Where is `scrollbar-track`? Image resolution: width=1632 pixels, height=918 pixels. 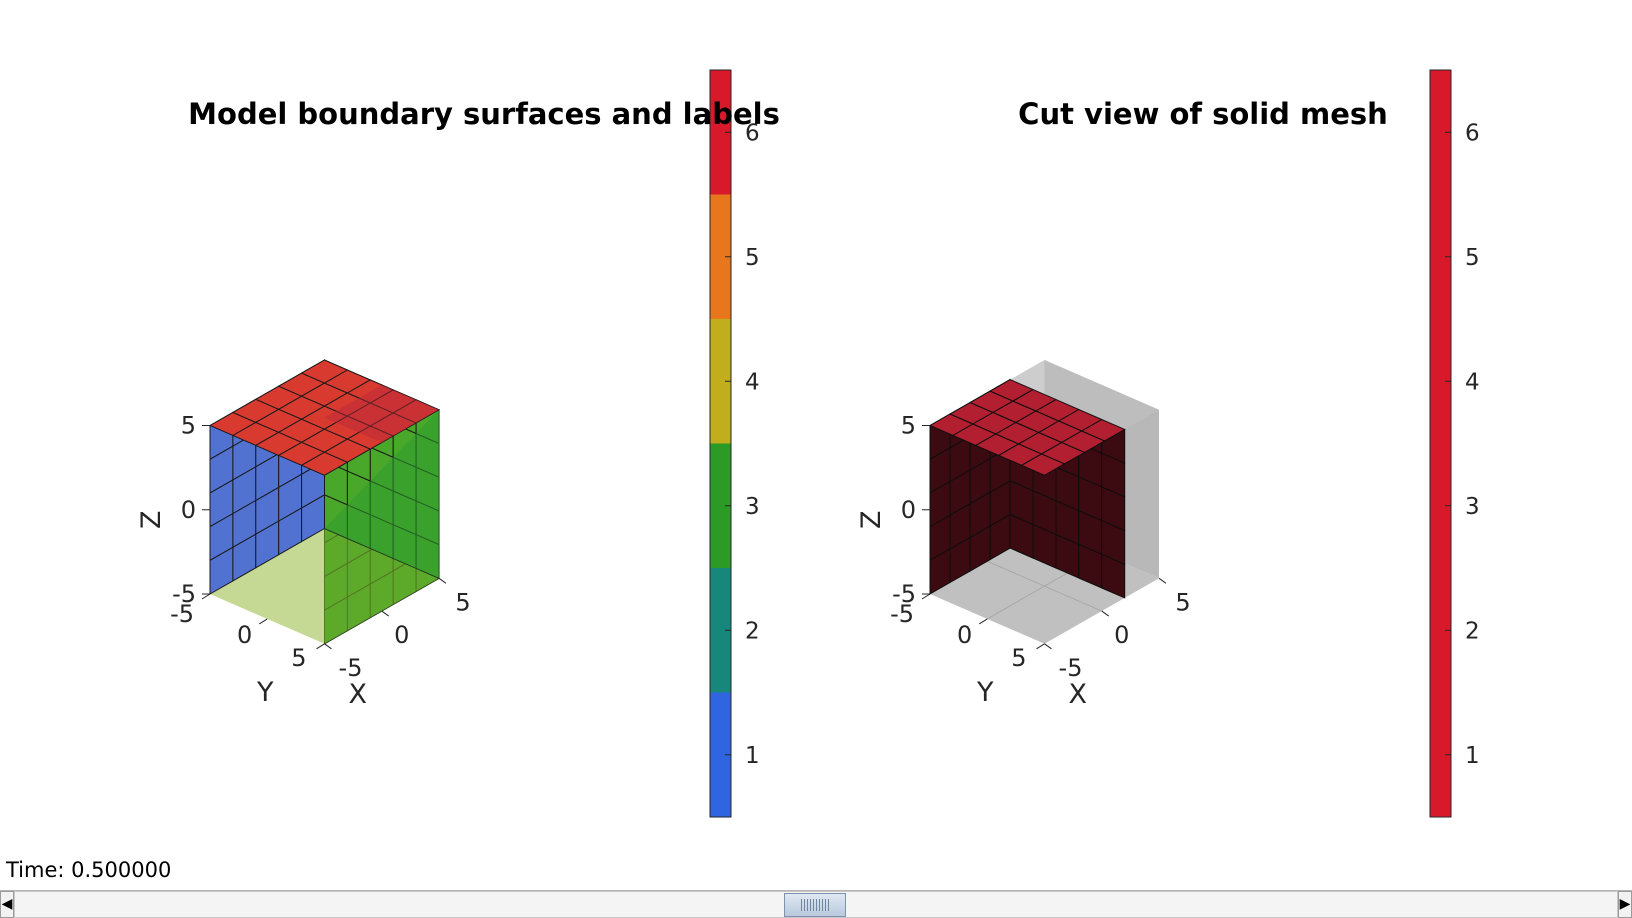 scrollbar-track is located at coordinates (816, 904).